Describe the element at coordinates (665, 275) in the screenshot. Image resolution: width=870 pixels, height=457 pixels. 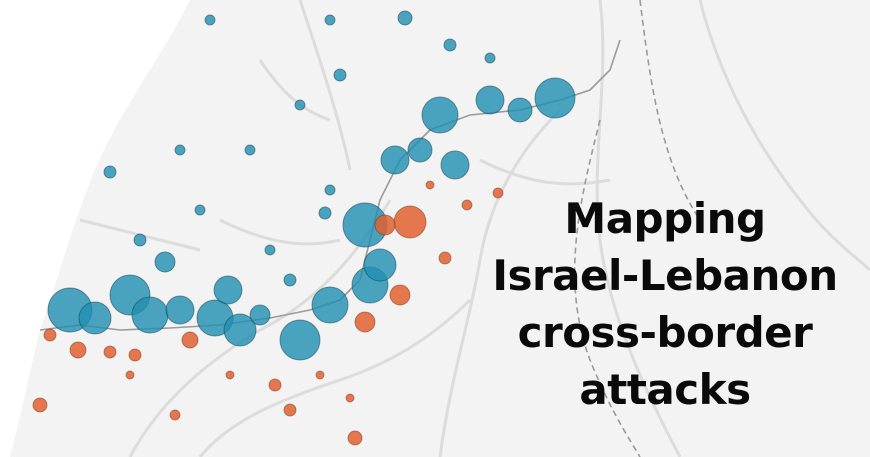
I see `headline-line-2: Israel-Lebanon` at that location.